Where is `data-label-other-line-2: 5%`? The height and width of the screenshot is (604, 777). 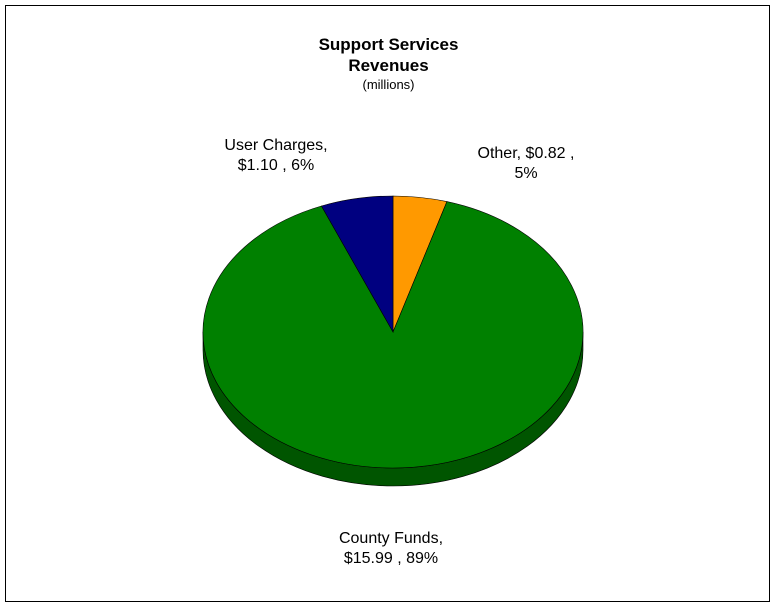
data-label-other-line-2: 5% is located at coordinates (526, 173).